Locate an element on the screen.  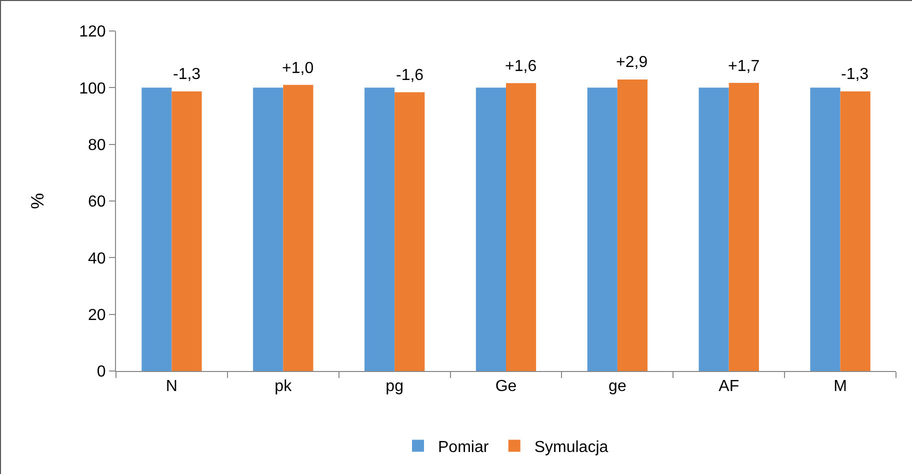
annotation: -1,6 is located at coordinates (410, 75).